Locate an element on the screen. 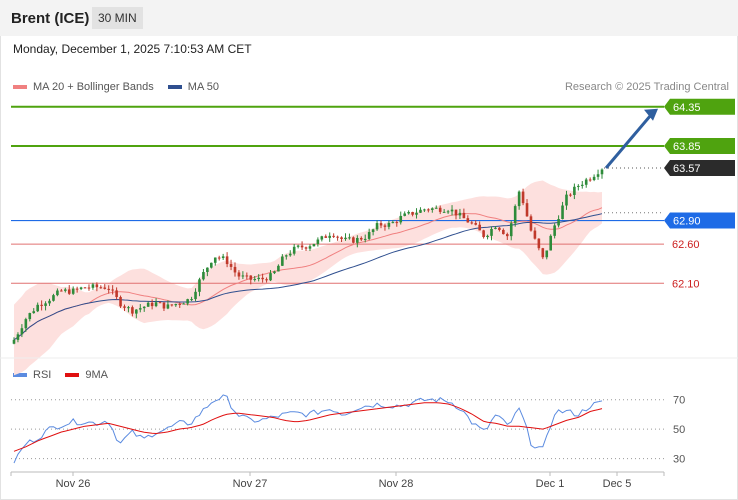  level-label-63.85: 63.85 is located at coordinates (687, 147).